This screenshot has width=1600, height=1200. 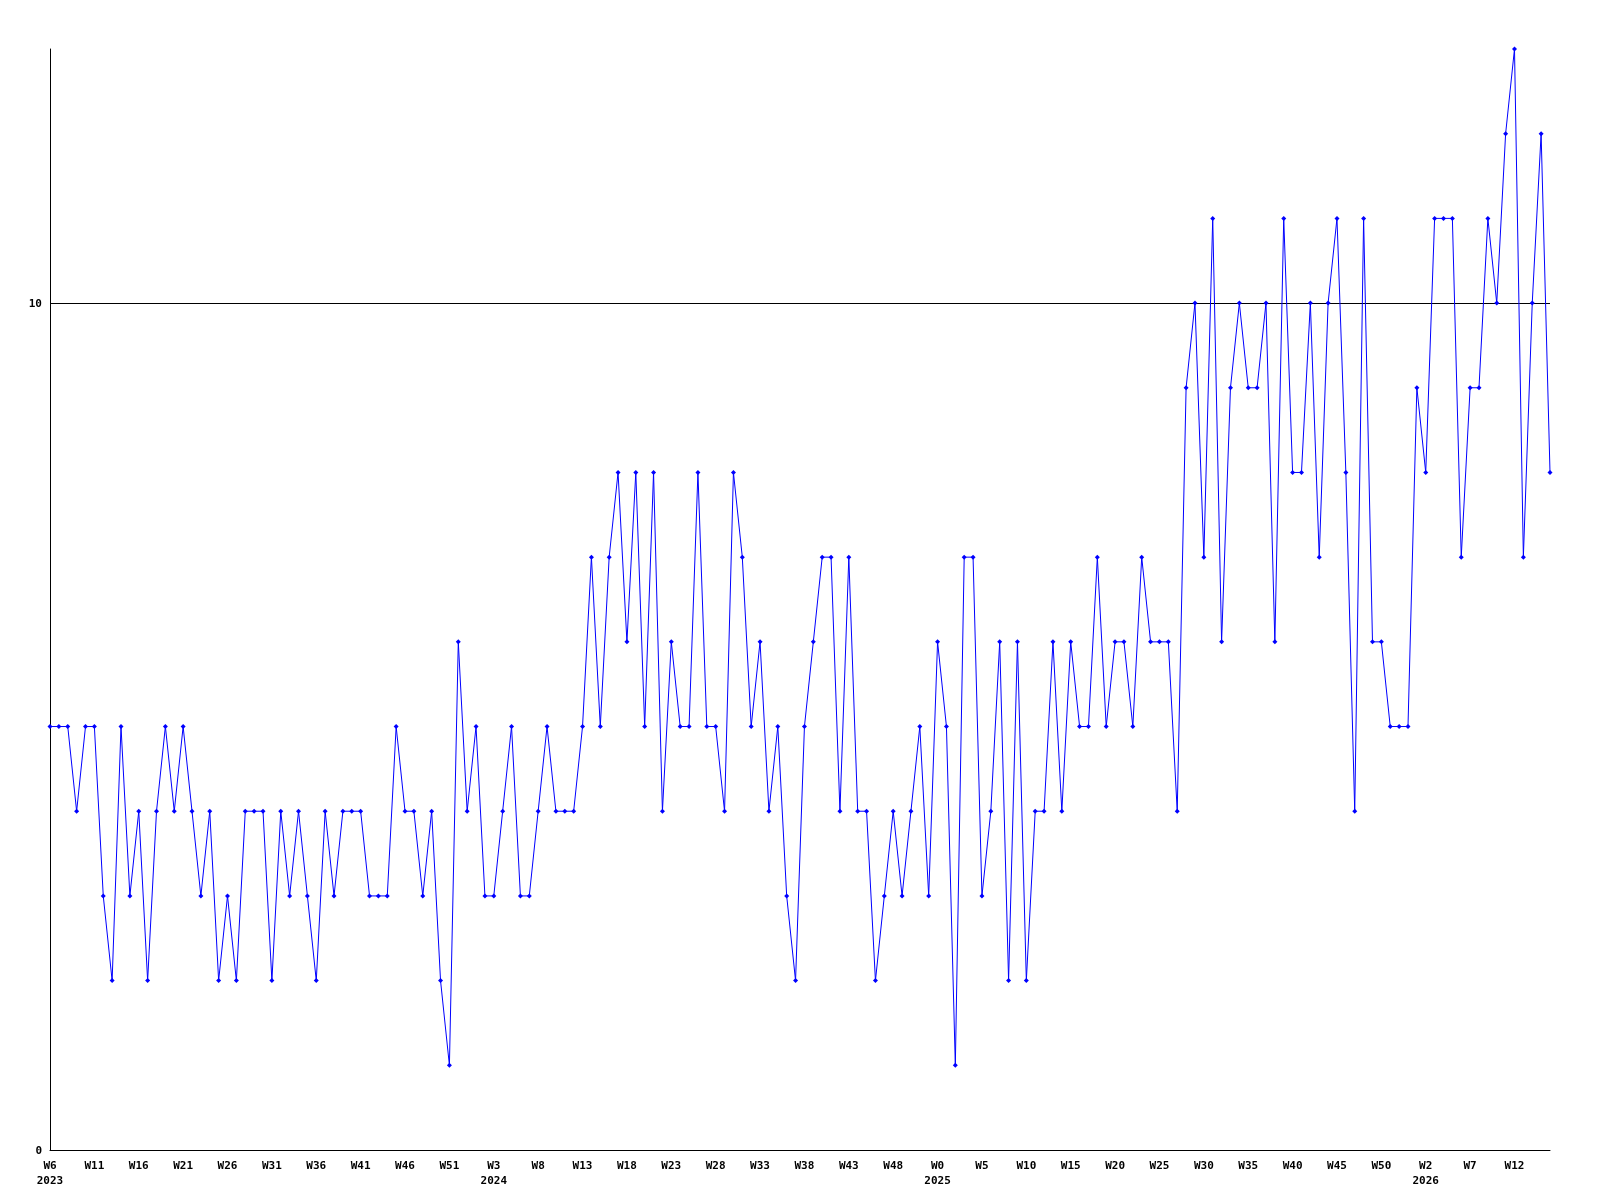 What do you see at coordinates (760, 1165) in the screenshot?
I see `x-tick-label: W33` at bounding box center [760, 1165].